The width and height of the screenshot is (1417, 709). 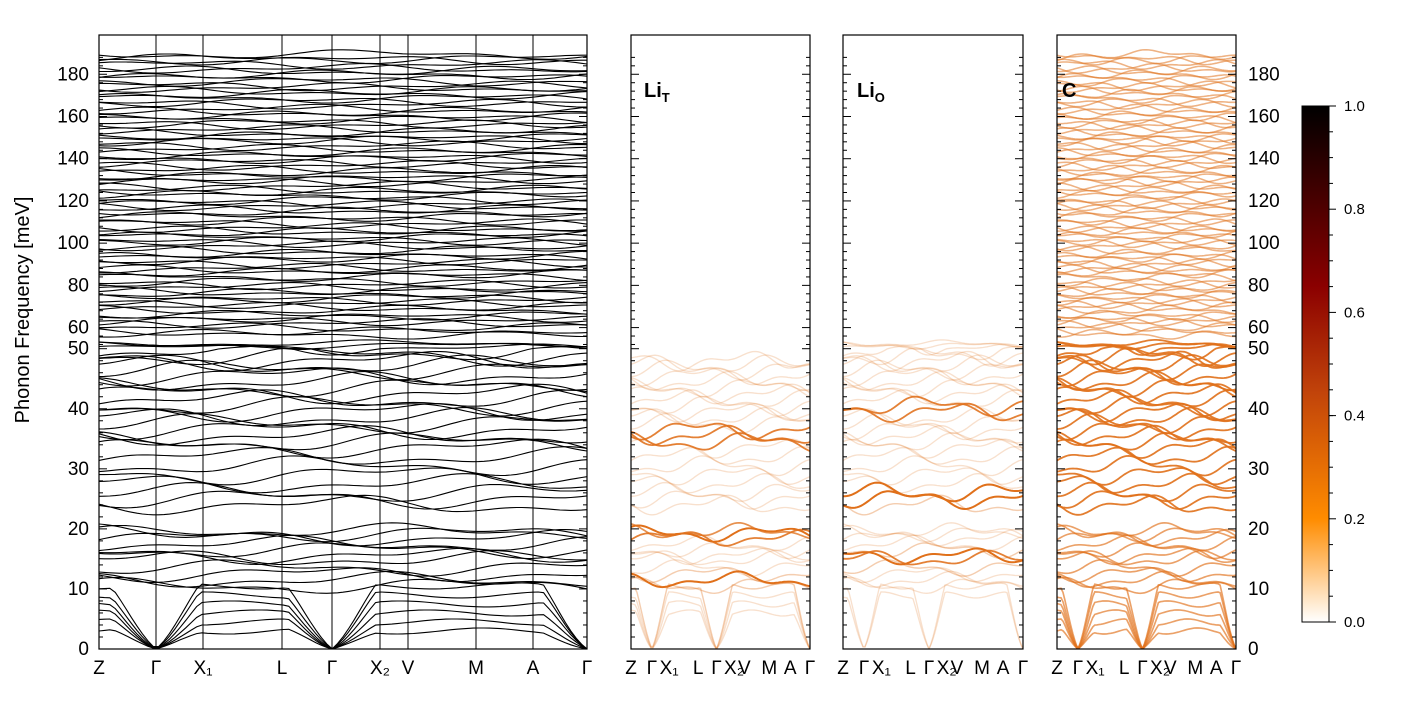 I want to click on panel-frame, so click(x=933, y=342).